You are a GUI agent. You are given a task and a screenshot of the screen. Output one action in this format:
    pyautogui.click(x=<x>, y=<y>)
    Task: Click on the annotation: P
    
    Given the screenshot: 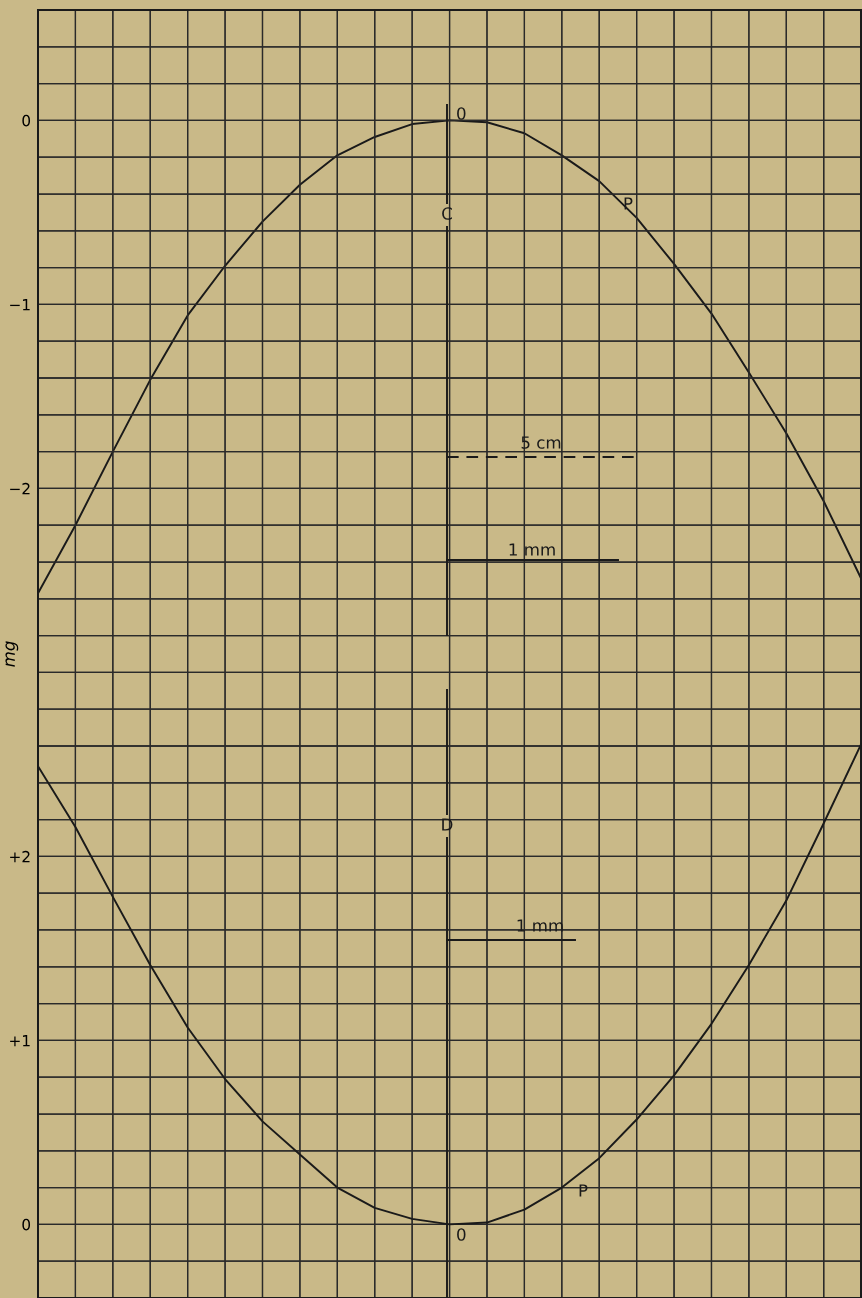 What is the action you would take?
    pyautogui.click(x=583, y=1190)
    